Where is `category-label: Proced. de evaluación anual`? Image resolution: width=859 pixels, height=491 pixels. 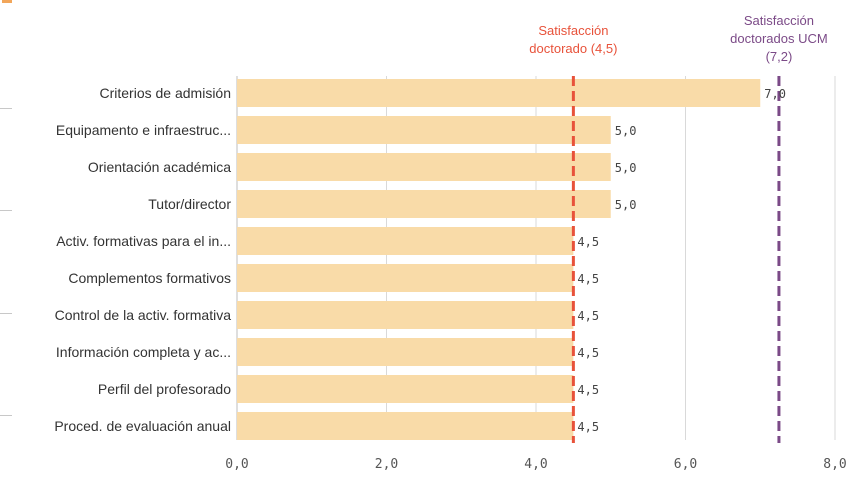
category-label: Proced. de evaluación anual is located at coordinates (142, 426).